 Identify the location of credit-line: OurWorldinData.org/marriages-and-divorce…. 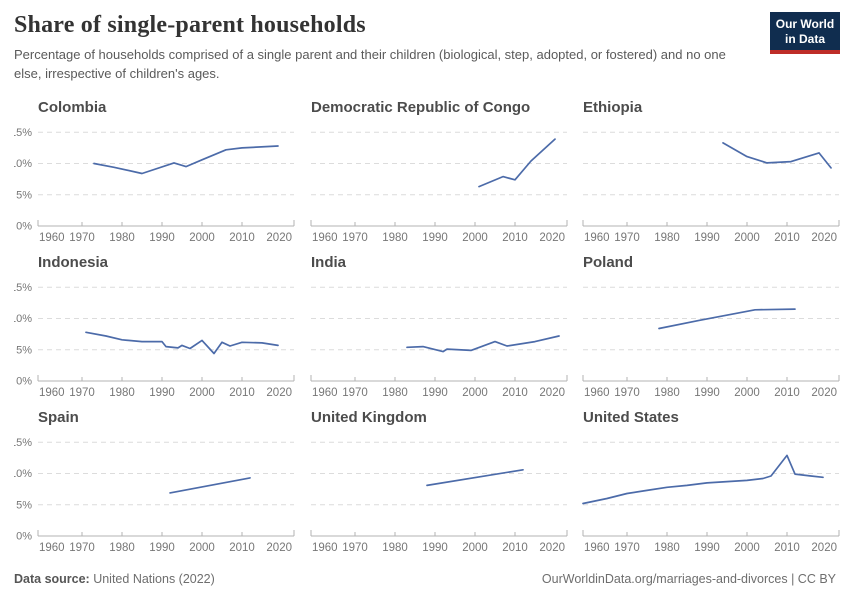
(688, 579).